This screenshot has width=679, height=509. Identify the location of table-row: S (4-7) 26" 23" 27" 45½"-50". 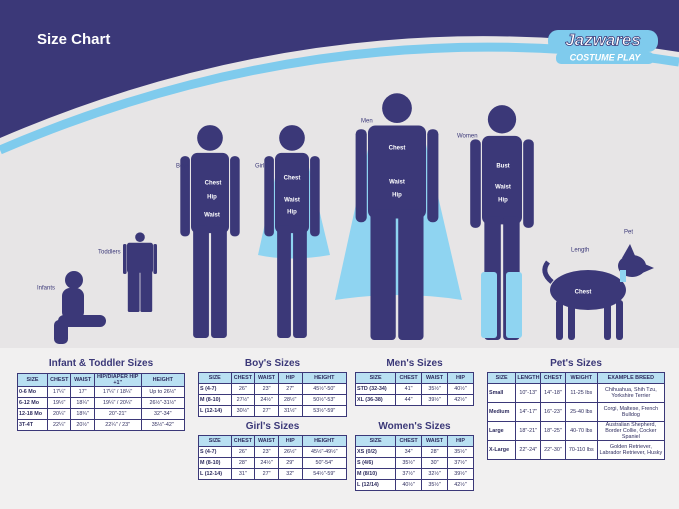
(273, 389).